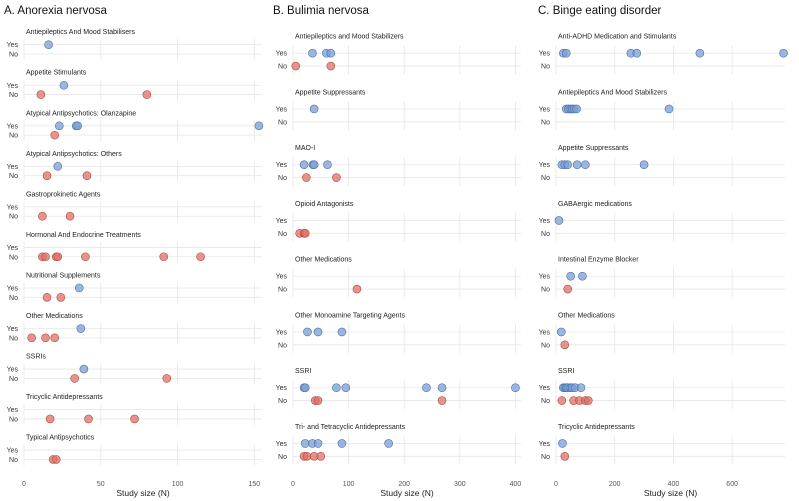 This screenshot has height=501, width=799. I want to click on panel-title: A. Anorexia nervosa, so click(56, 11).